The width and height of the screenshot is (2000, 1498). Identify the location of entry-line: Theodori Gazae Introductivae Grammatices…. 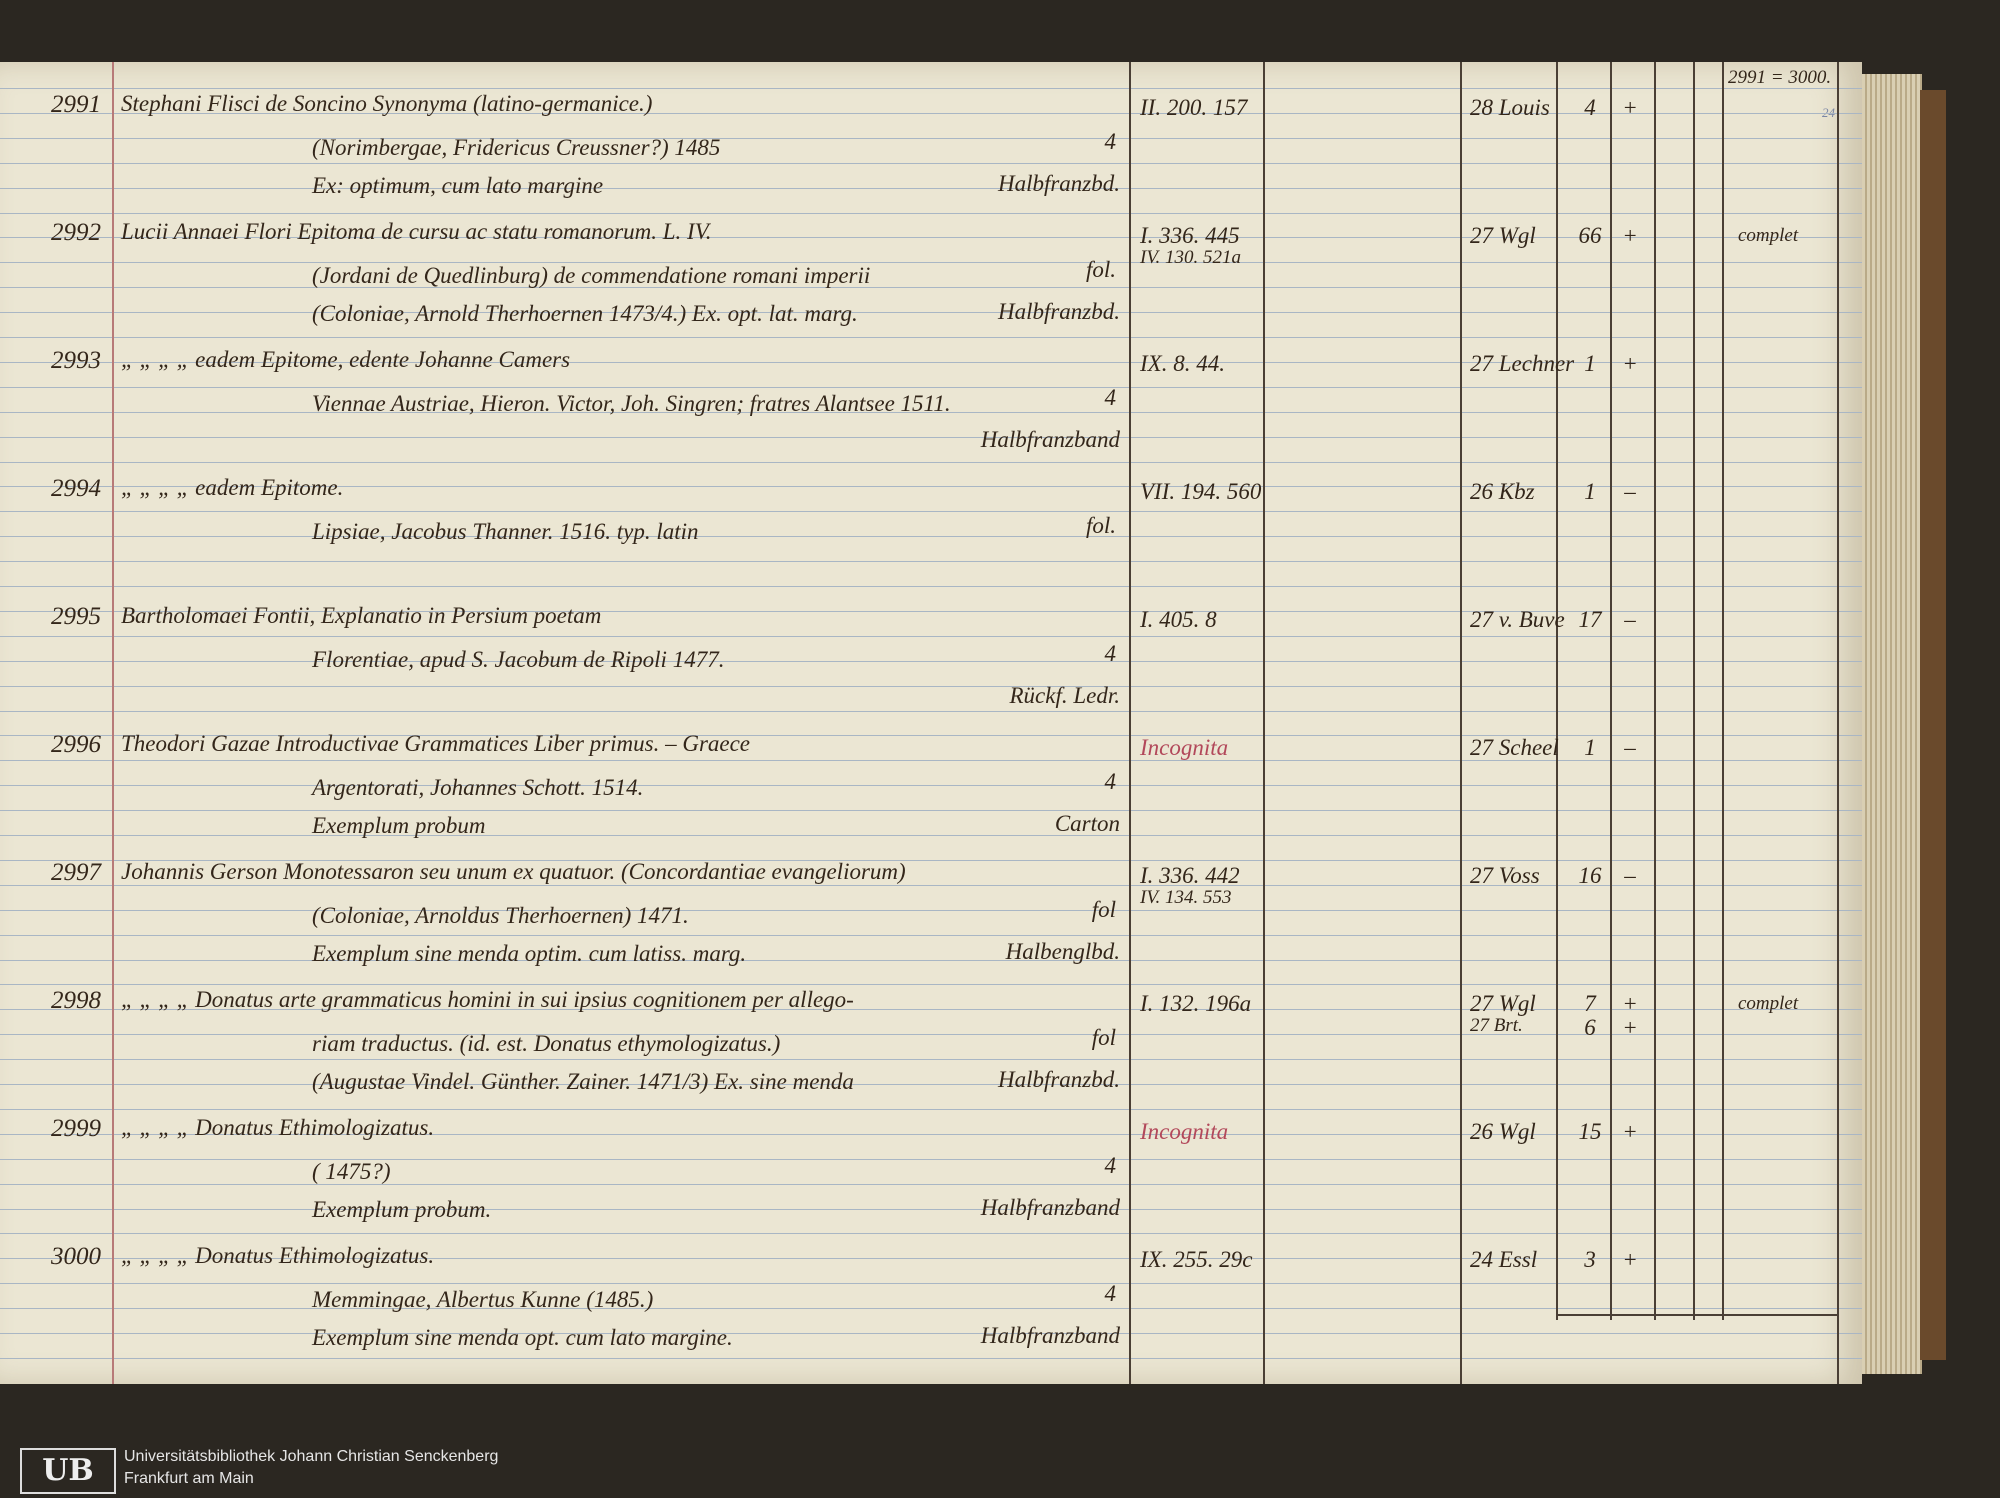
(436, 743).